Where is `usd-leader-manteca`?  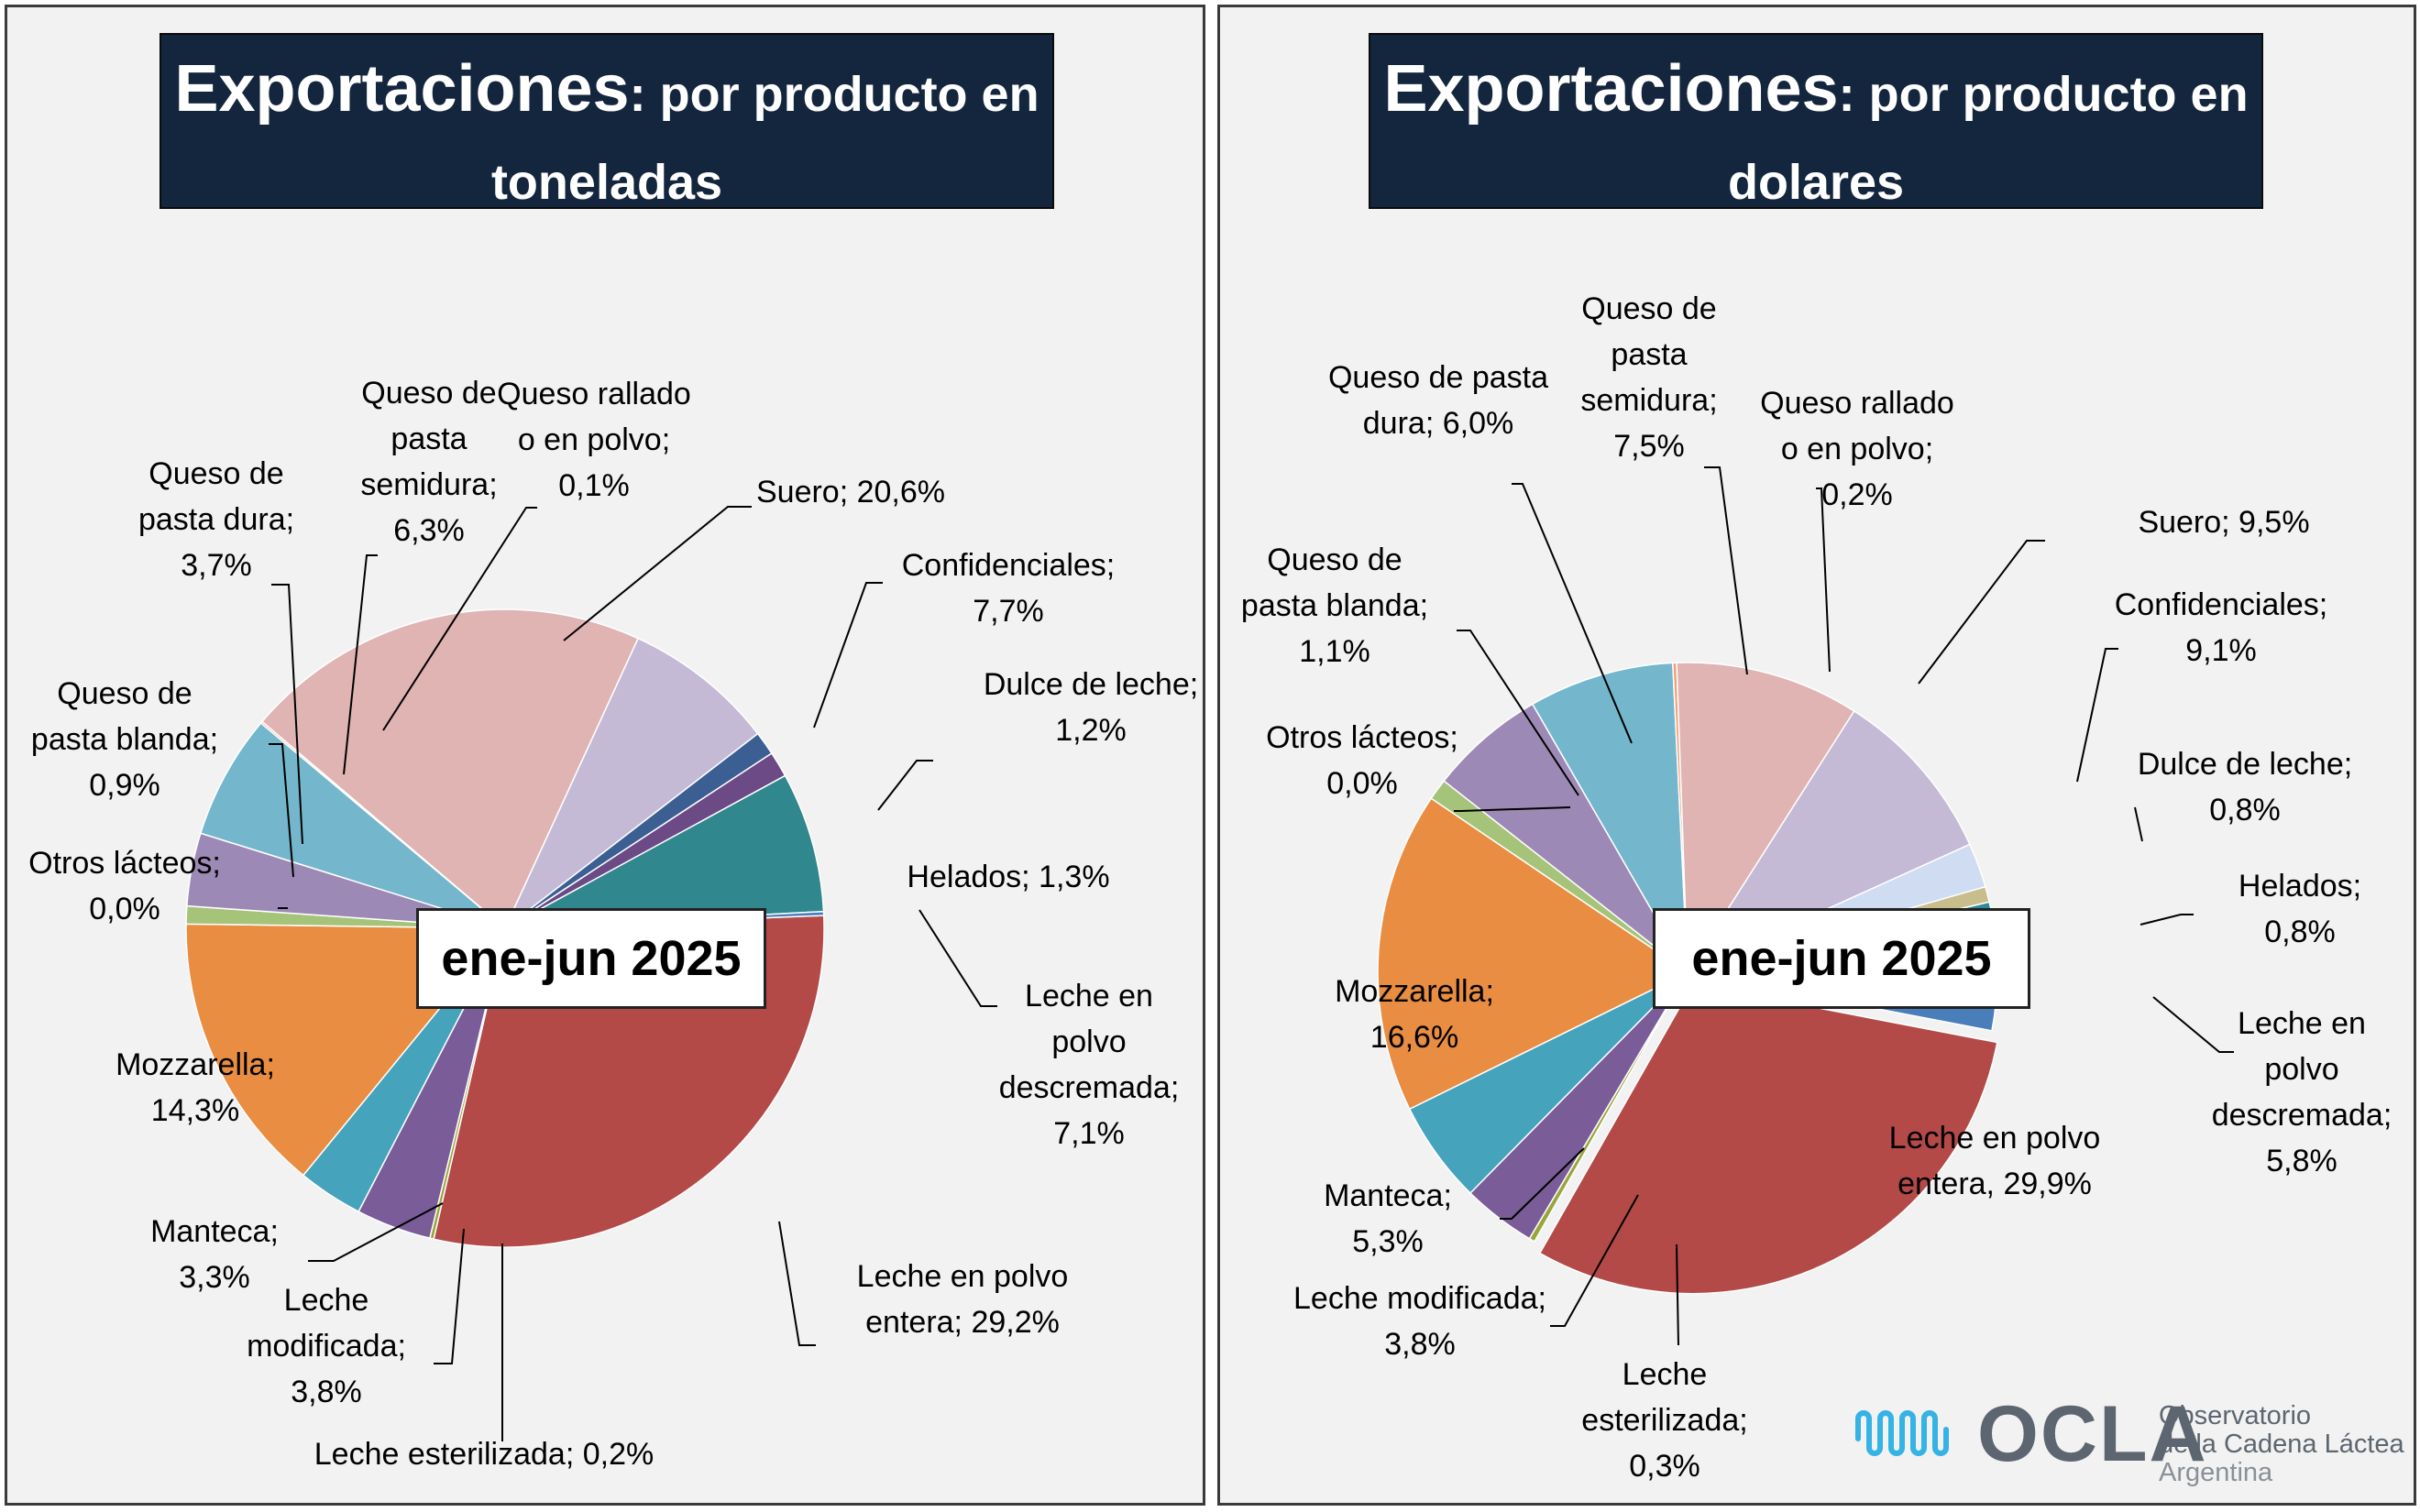 usd-leader-manteca is located at coordinates (1542, 1183).